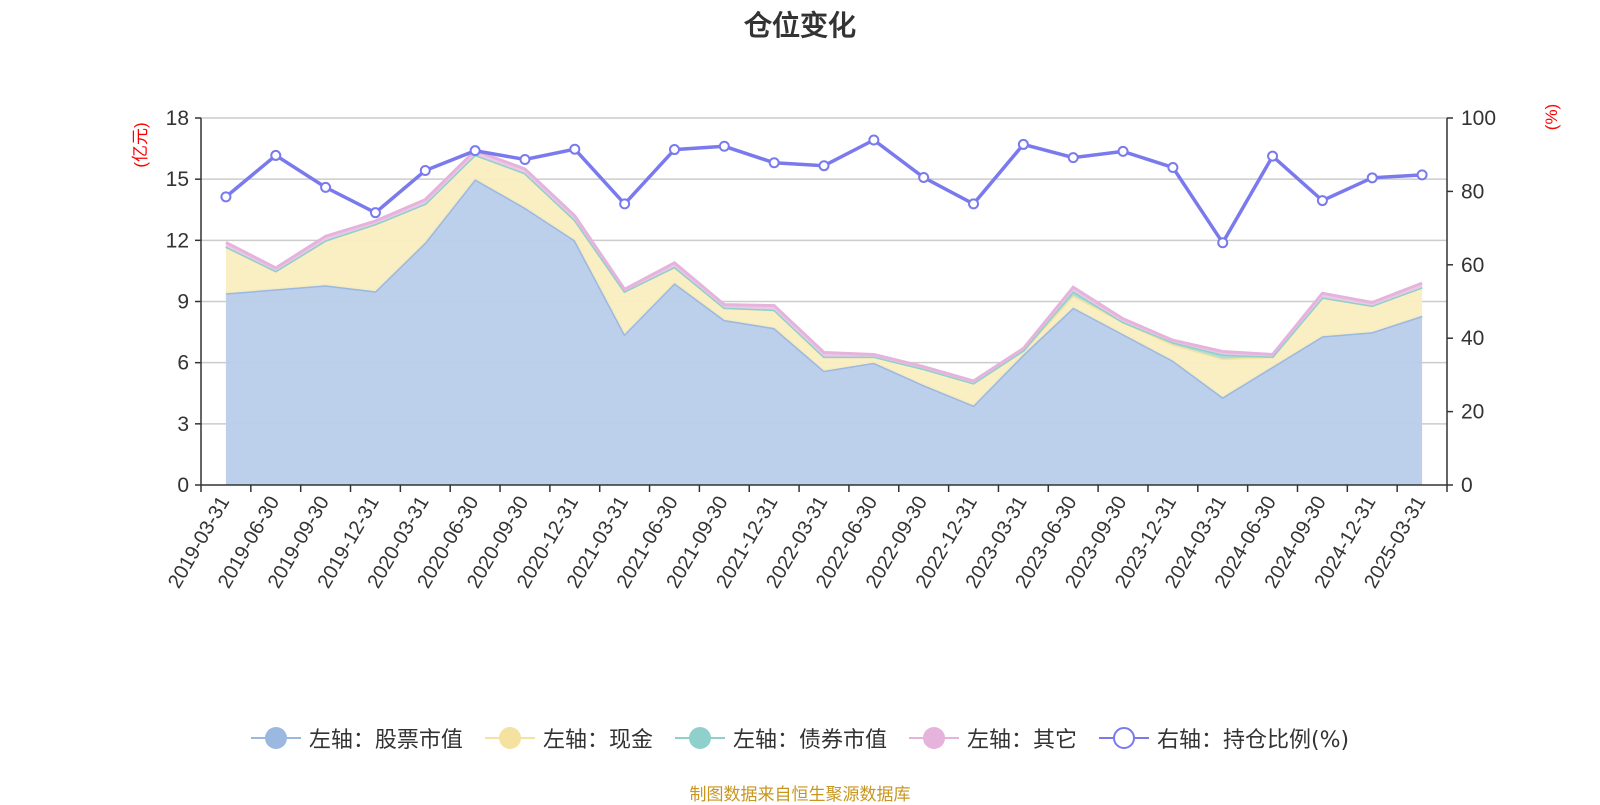 This screenshot has height=805, width=1600. I want to click on right-tick-label: 80, so click(1472, 191).